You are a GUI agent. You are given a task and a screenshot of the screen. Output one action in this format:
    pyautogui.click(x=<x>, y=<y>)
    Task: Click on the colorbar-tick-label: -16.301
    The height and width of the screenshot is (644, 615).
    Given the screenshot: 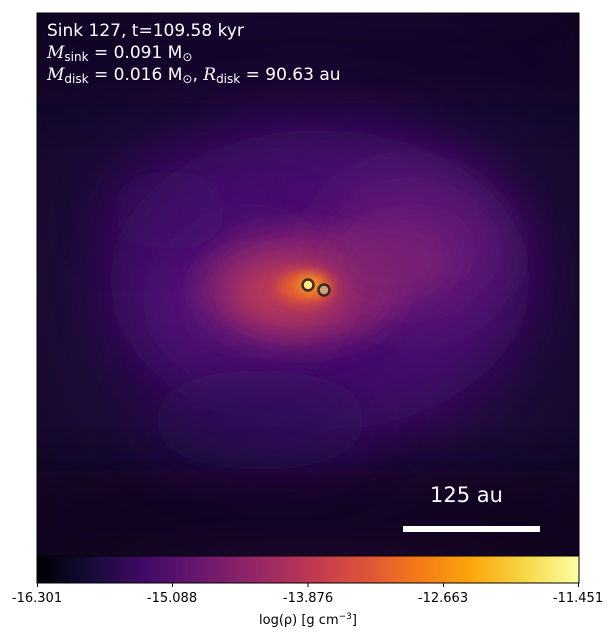 What is the action you would take?
    pyautogui.click(x=37, y=598)
    